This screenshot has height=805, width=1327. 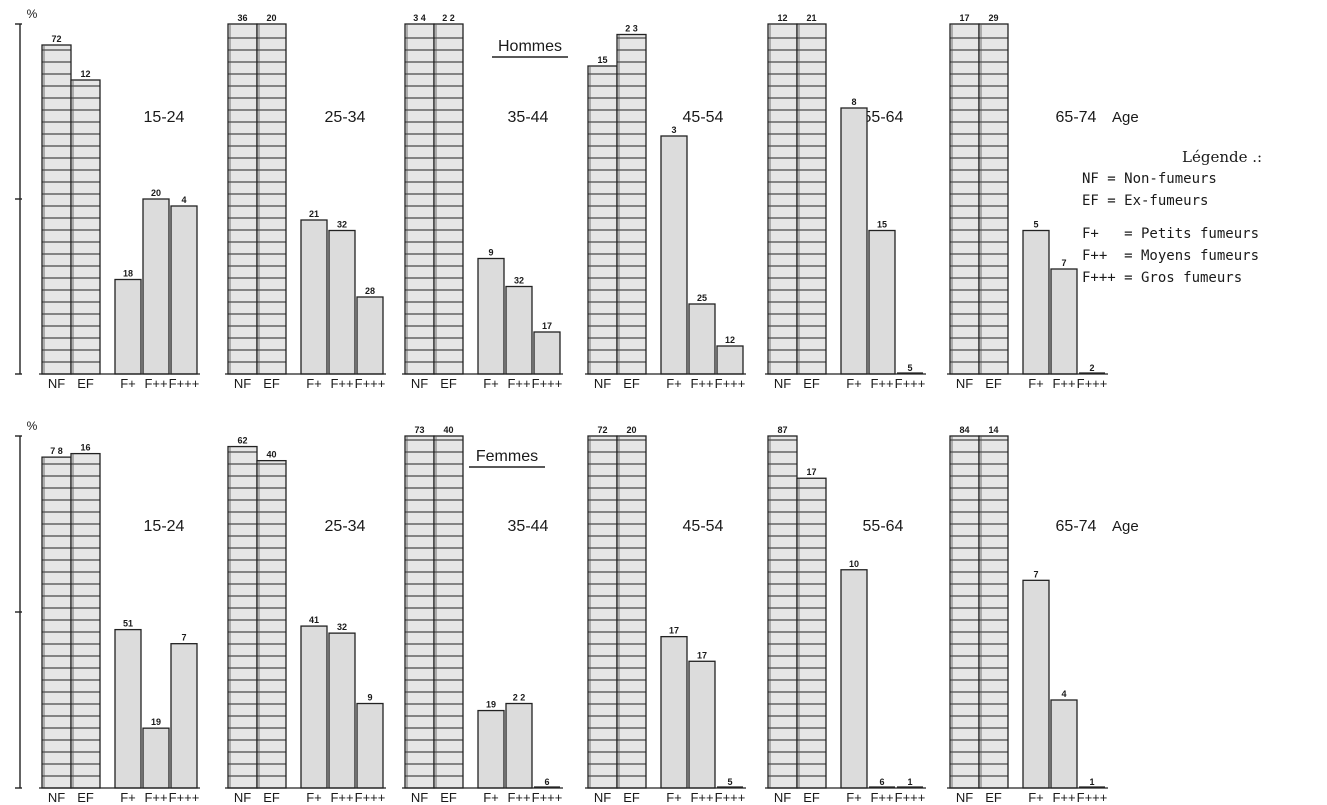 What do you see at coordinates (854, 564) in the screenshot?
I see `data-label-fp-55-64: 10` at bounding box center [854, 564].